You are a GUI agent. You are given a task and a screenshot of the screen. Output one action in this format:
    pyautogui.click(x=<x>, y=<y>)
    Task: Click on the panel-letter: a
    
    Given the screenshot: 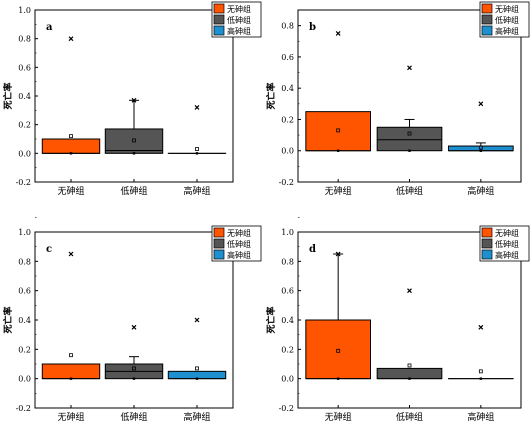 What is the action you would take?
    pyautogui.click(x=49, y=27)
    